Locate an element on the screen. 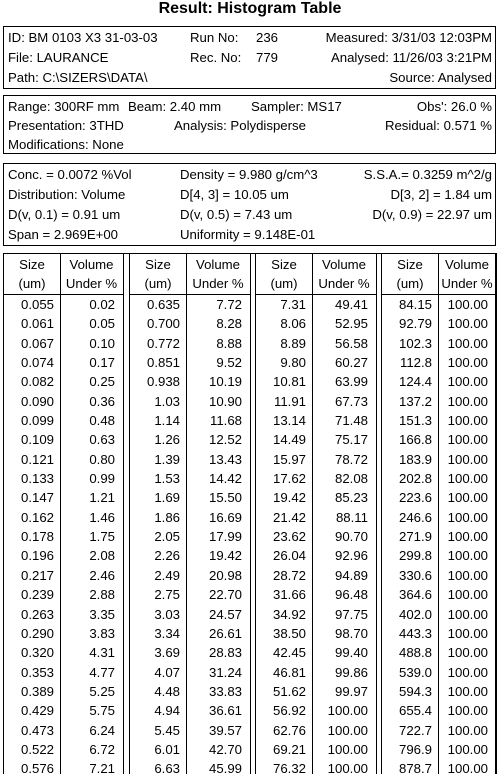  table-row: 2.26 19.42 is located at coordinates (190, 555).